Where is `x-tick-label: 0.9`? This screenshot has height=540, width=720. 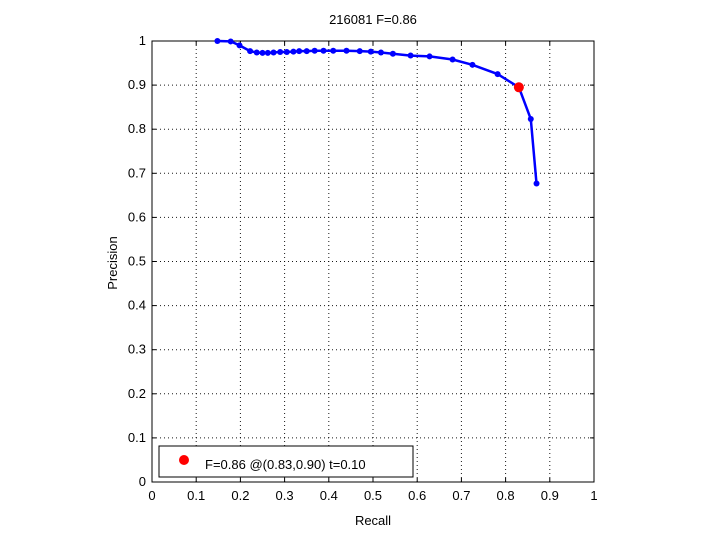
x-tick-label: 0.9 is located at coordinates (550, 495).